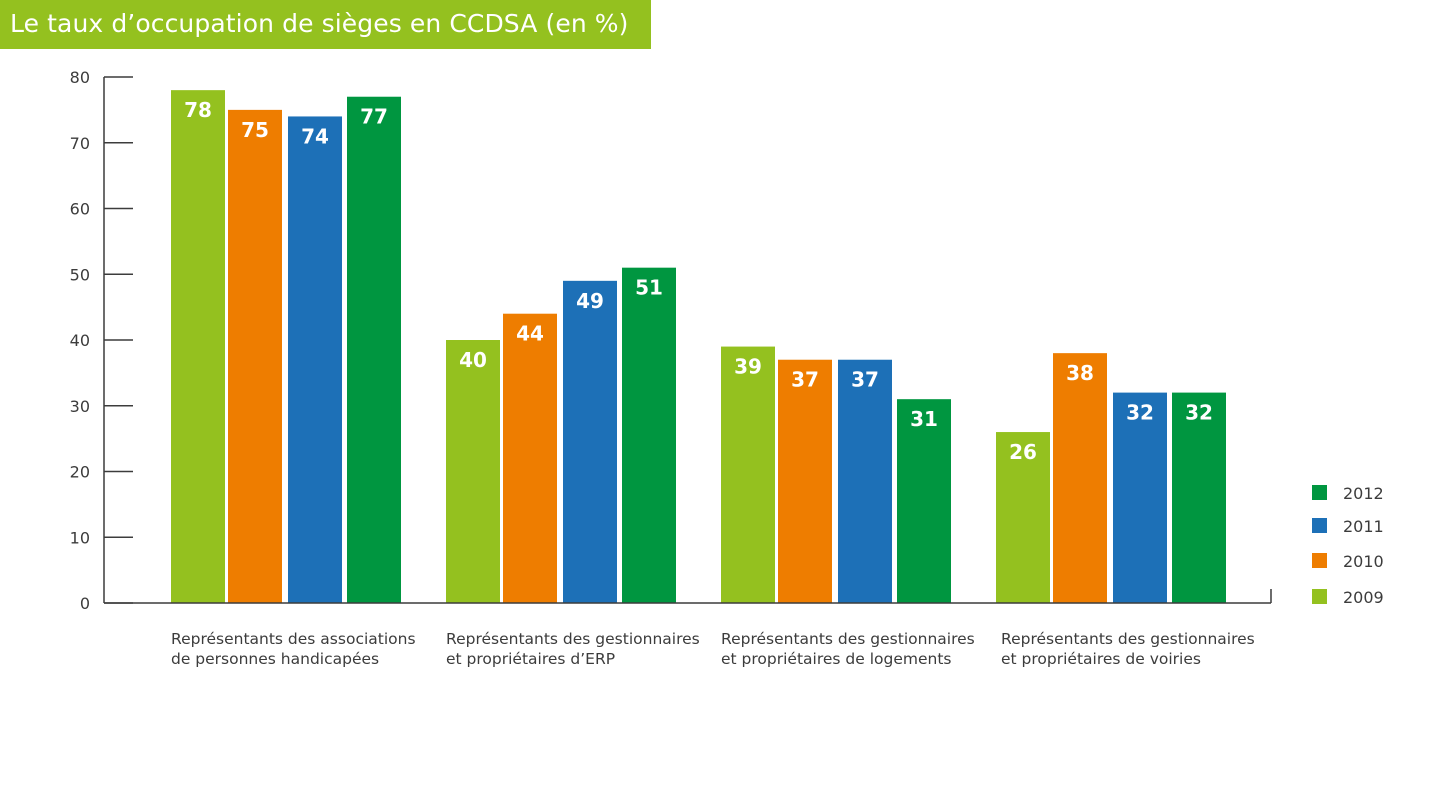  What do you see at coordinates (80, 77) in the screenshot?
I see `y-tick-label: 80` at bounding box center [80, 77].